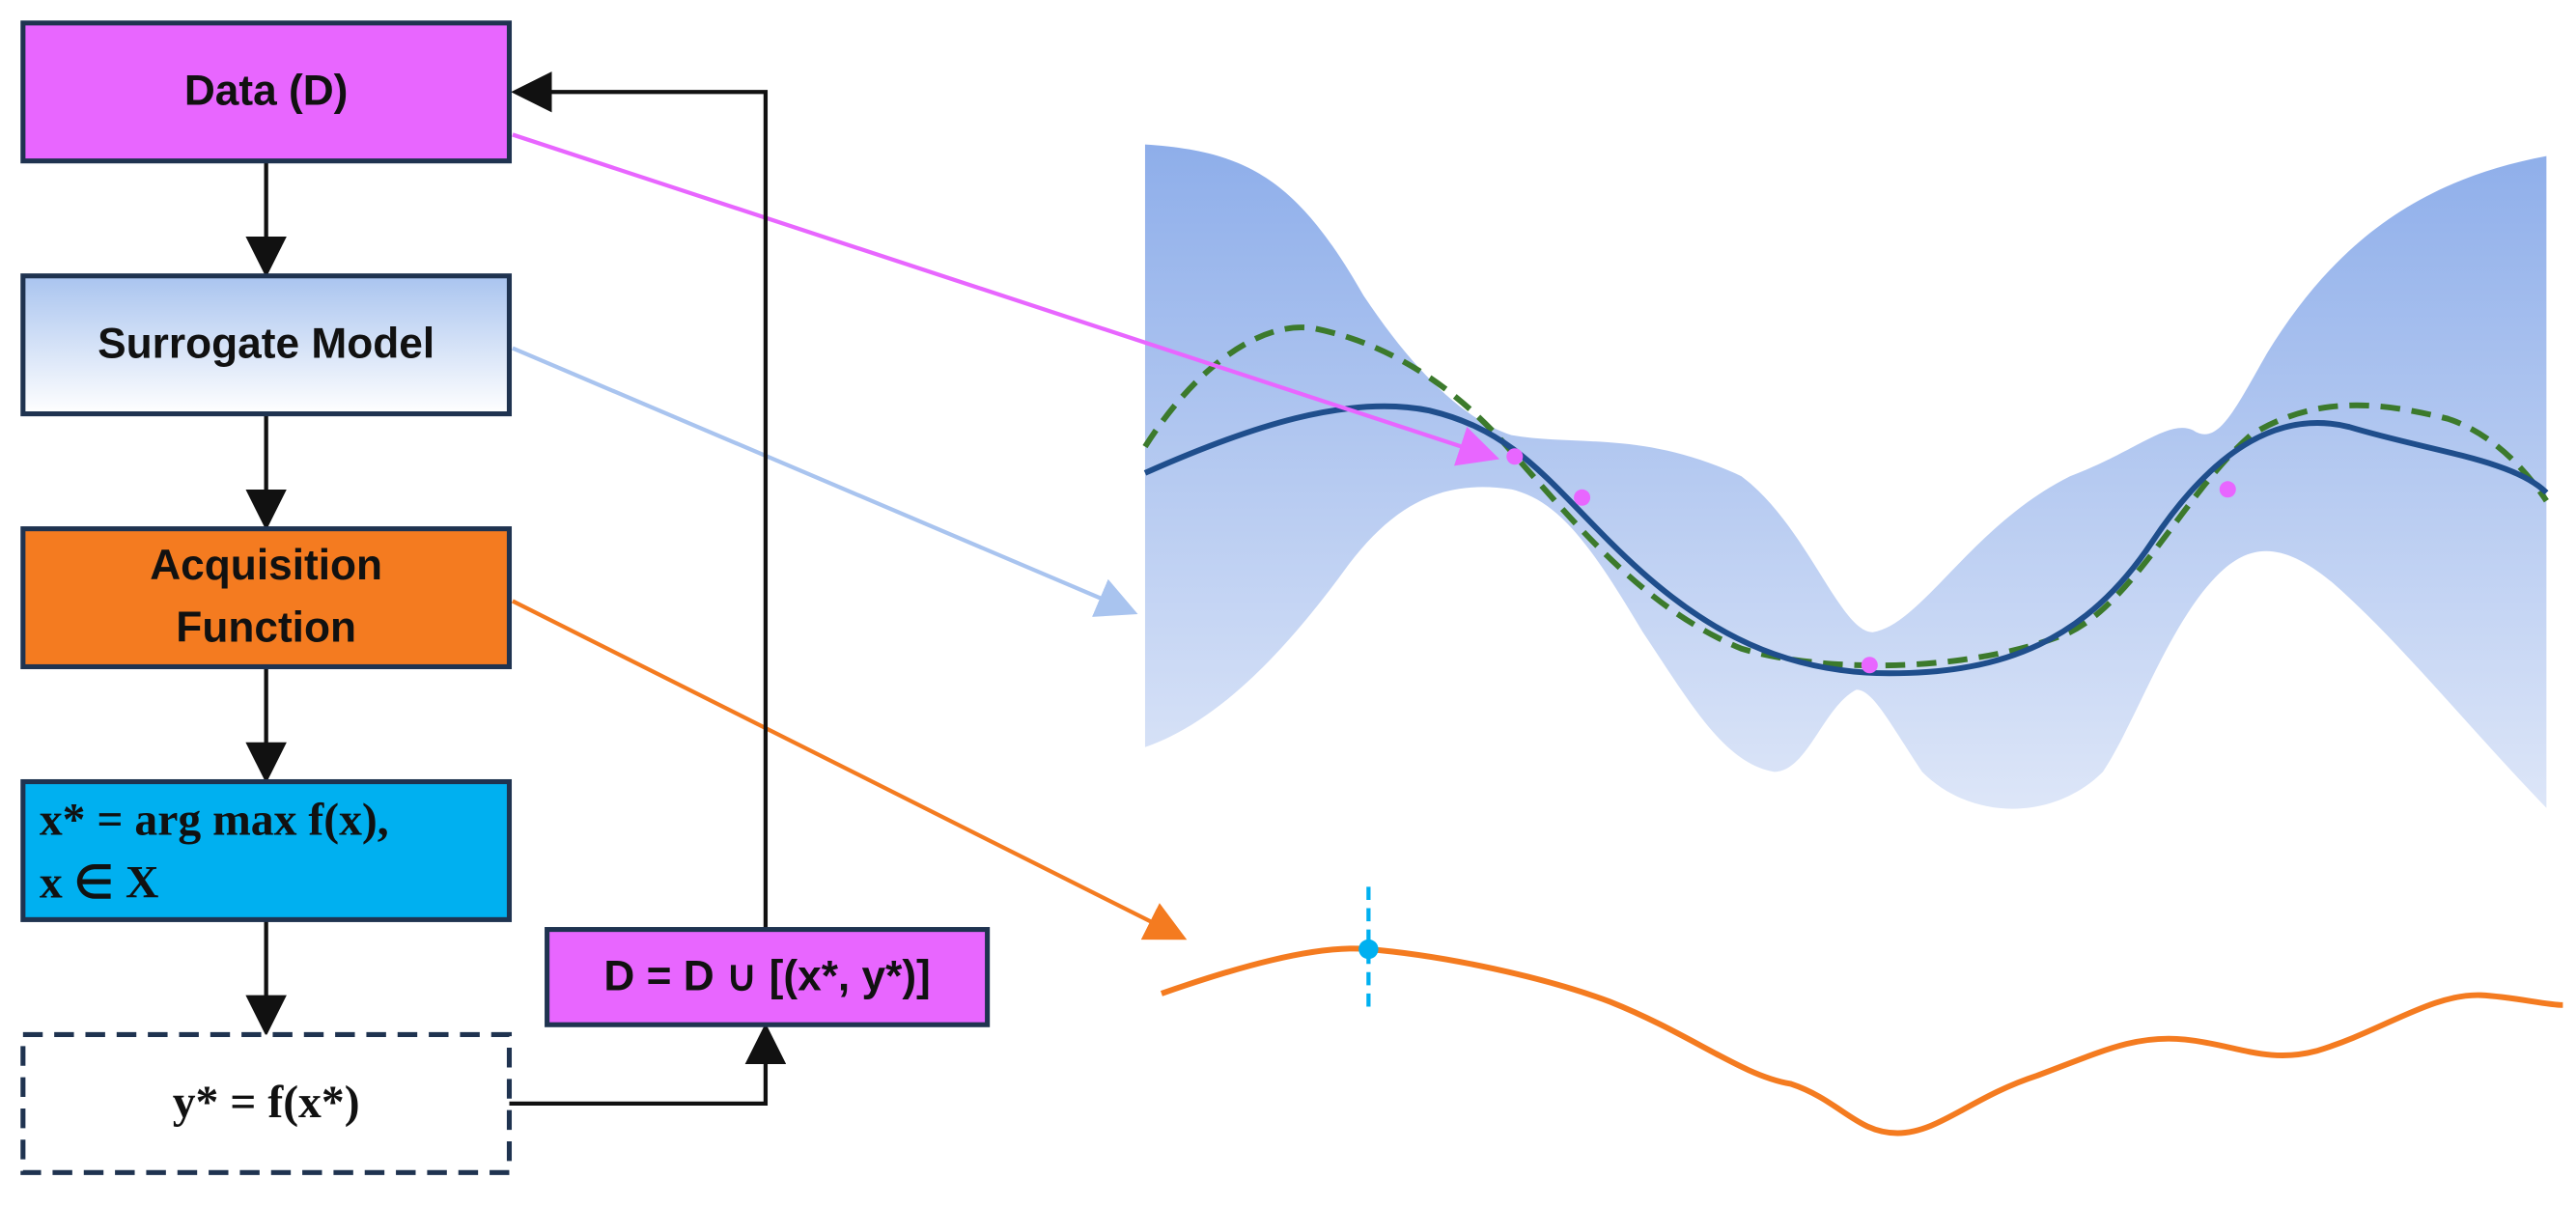  I want to click on node-label: Surrogate Model, so click(266, 344).